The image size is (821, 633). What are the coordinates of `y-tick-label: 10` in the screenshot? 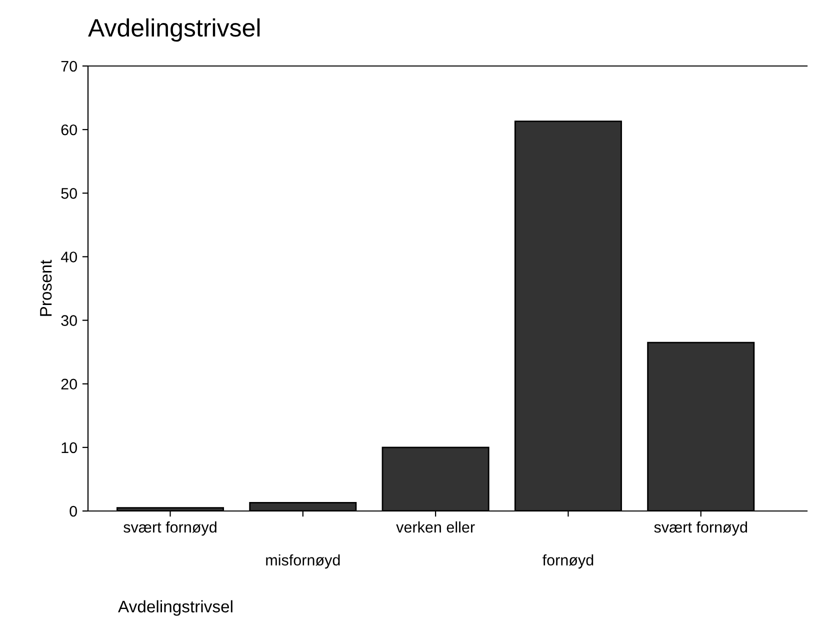 It's located at (69, 448).